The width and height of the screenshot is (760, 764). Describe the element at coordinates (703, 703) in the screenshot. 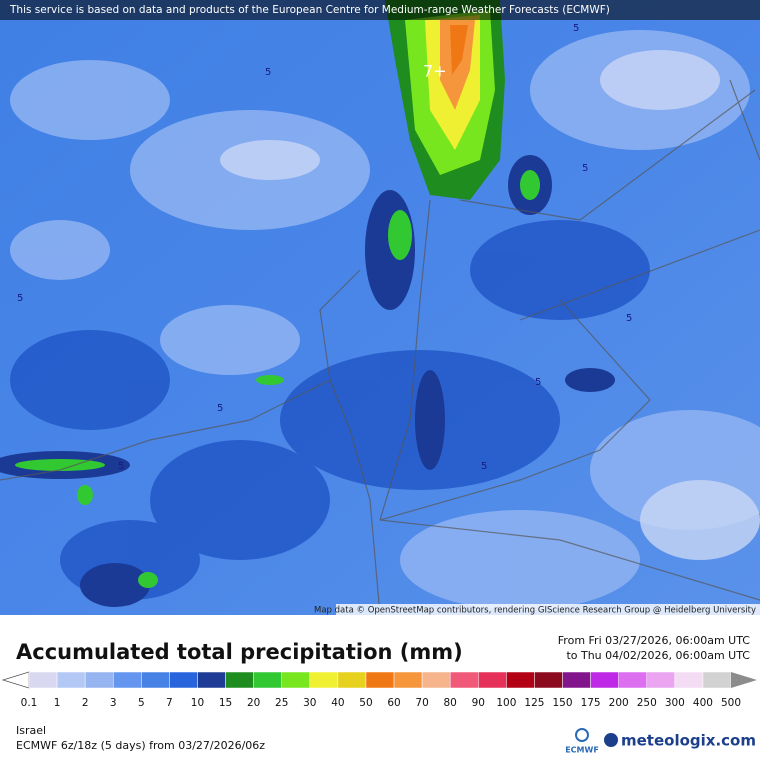

I see `color-bar-label: 400` at that location.